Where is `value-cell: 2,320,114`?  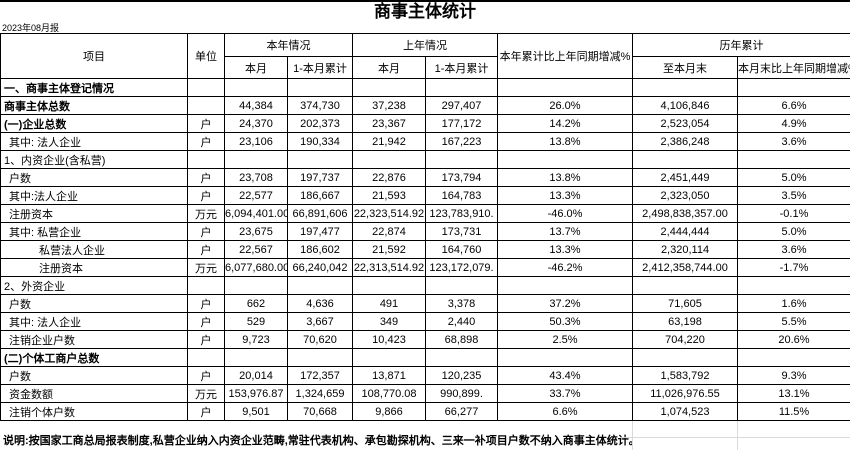 value-cell: 2,320,114 is located at coordinates (685, 249).